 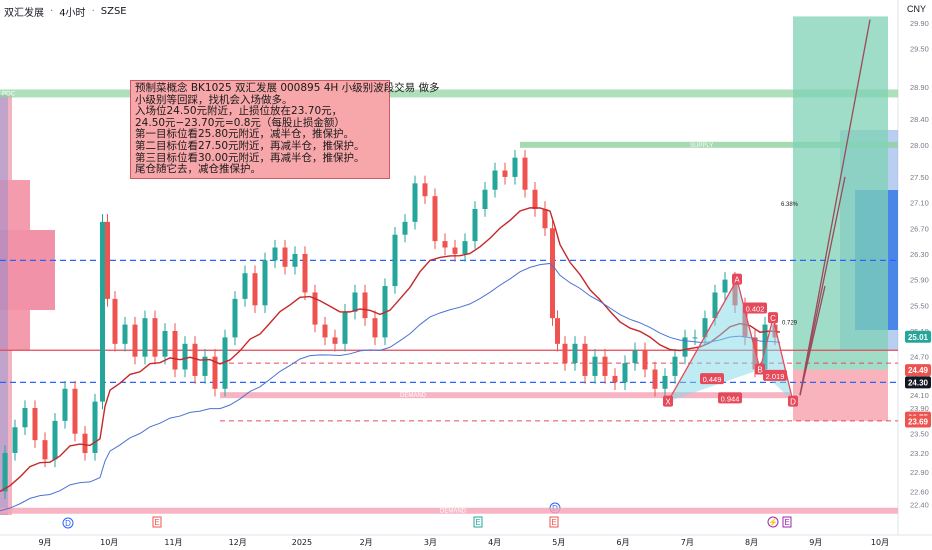 What do you see at coordinates (505, 395) in the screenshot?
I see `demand-band` at bounding box center [505, 395].